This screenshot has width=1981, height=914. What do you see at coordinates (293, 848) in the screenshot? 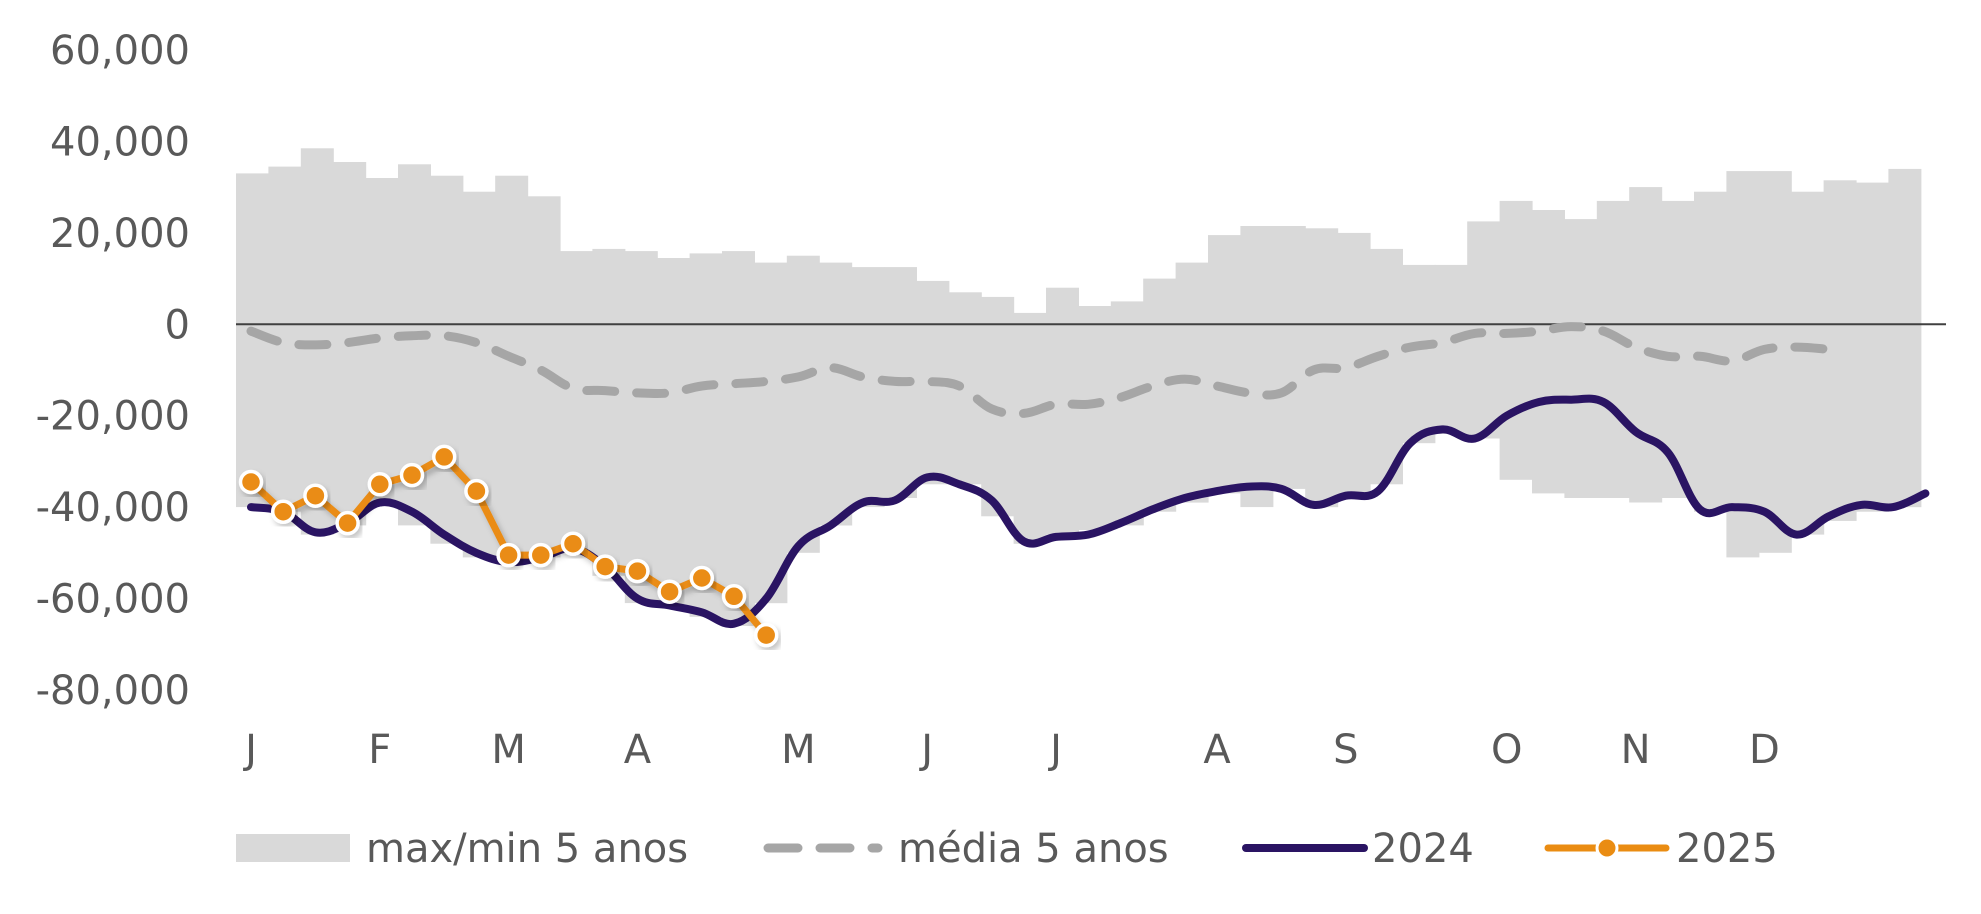
I see `legend-swatch-band` at bounding box center [293, 848].